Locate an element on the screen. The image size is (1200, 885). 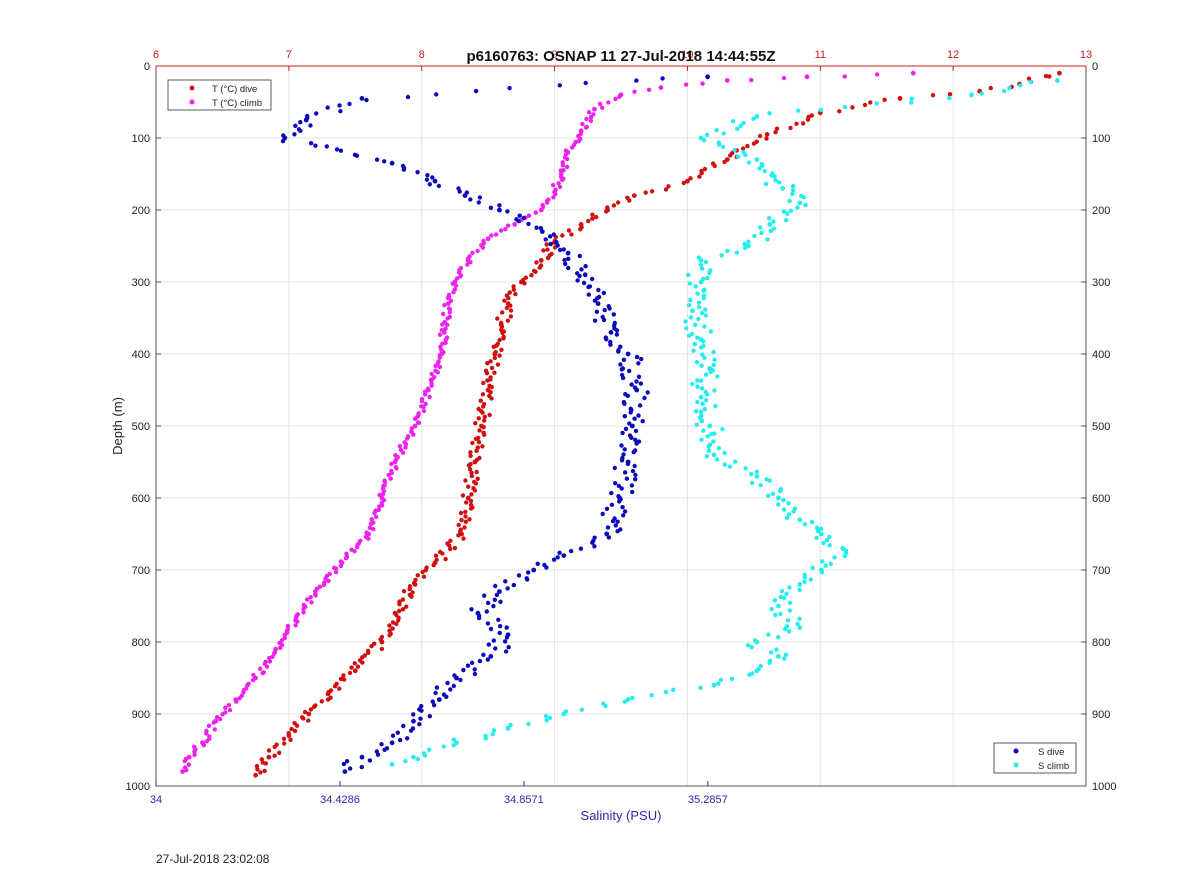
legend-salinity: S dive S climb is located at coordinates (1035, 758).